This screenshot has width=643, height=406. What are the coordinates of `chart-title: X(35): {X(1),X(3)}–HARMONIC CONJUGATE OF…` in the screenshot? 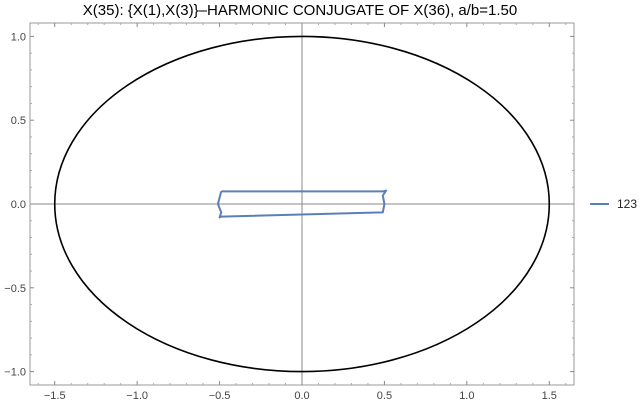 It's located at (300, 10).